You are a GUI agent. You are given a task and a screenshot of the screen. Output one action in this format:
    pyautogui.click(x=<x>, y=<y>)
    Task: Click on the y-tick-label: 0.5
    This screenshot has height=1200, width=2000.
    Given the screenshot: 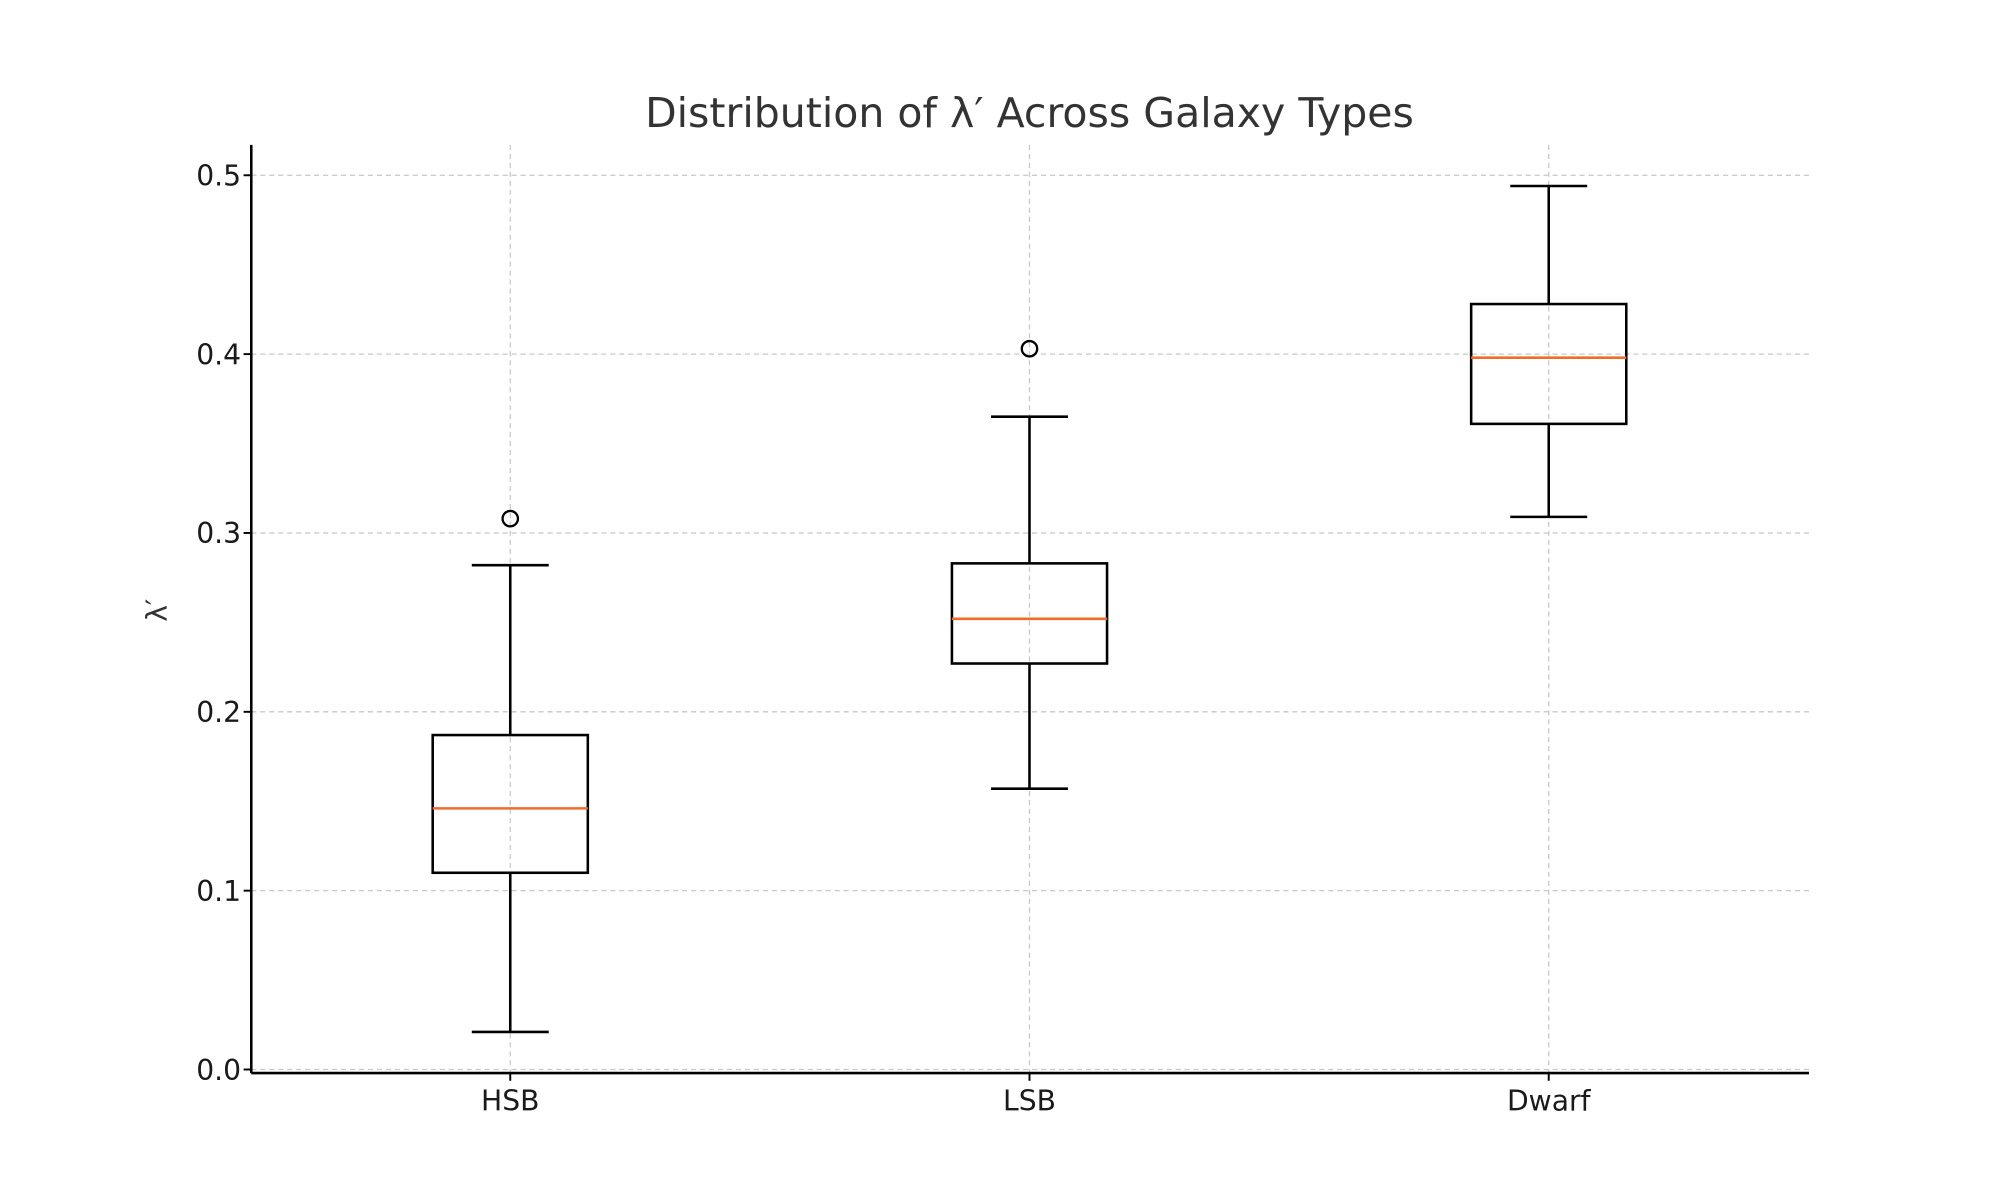 What is the action you would take?
    pyautogui.click(x=218, y=176)
    